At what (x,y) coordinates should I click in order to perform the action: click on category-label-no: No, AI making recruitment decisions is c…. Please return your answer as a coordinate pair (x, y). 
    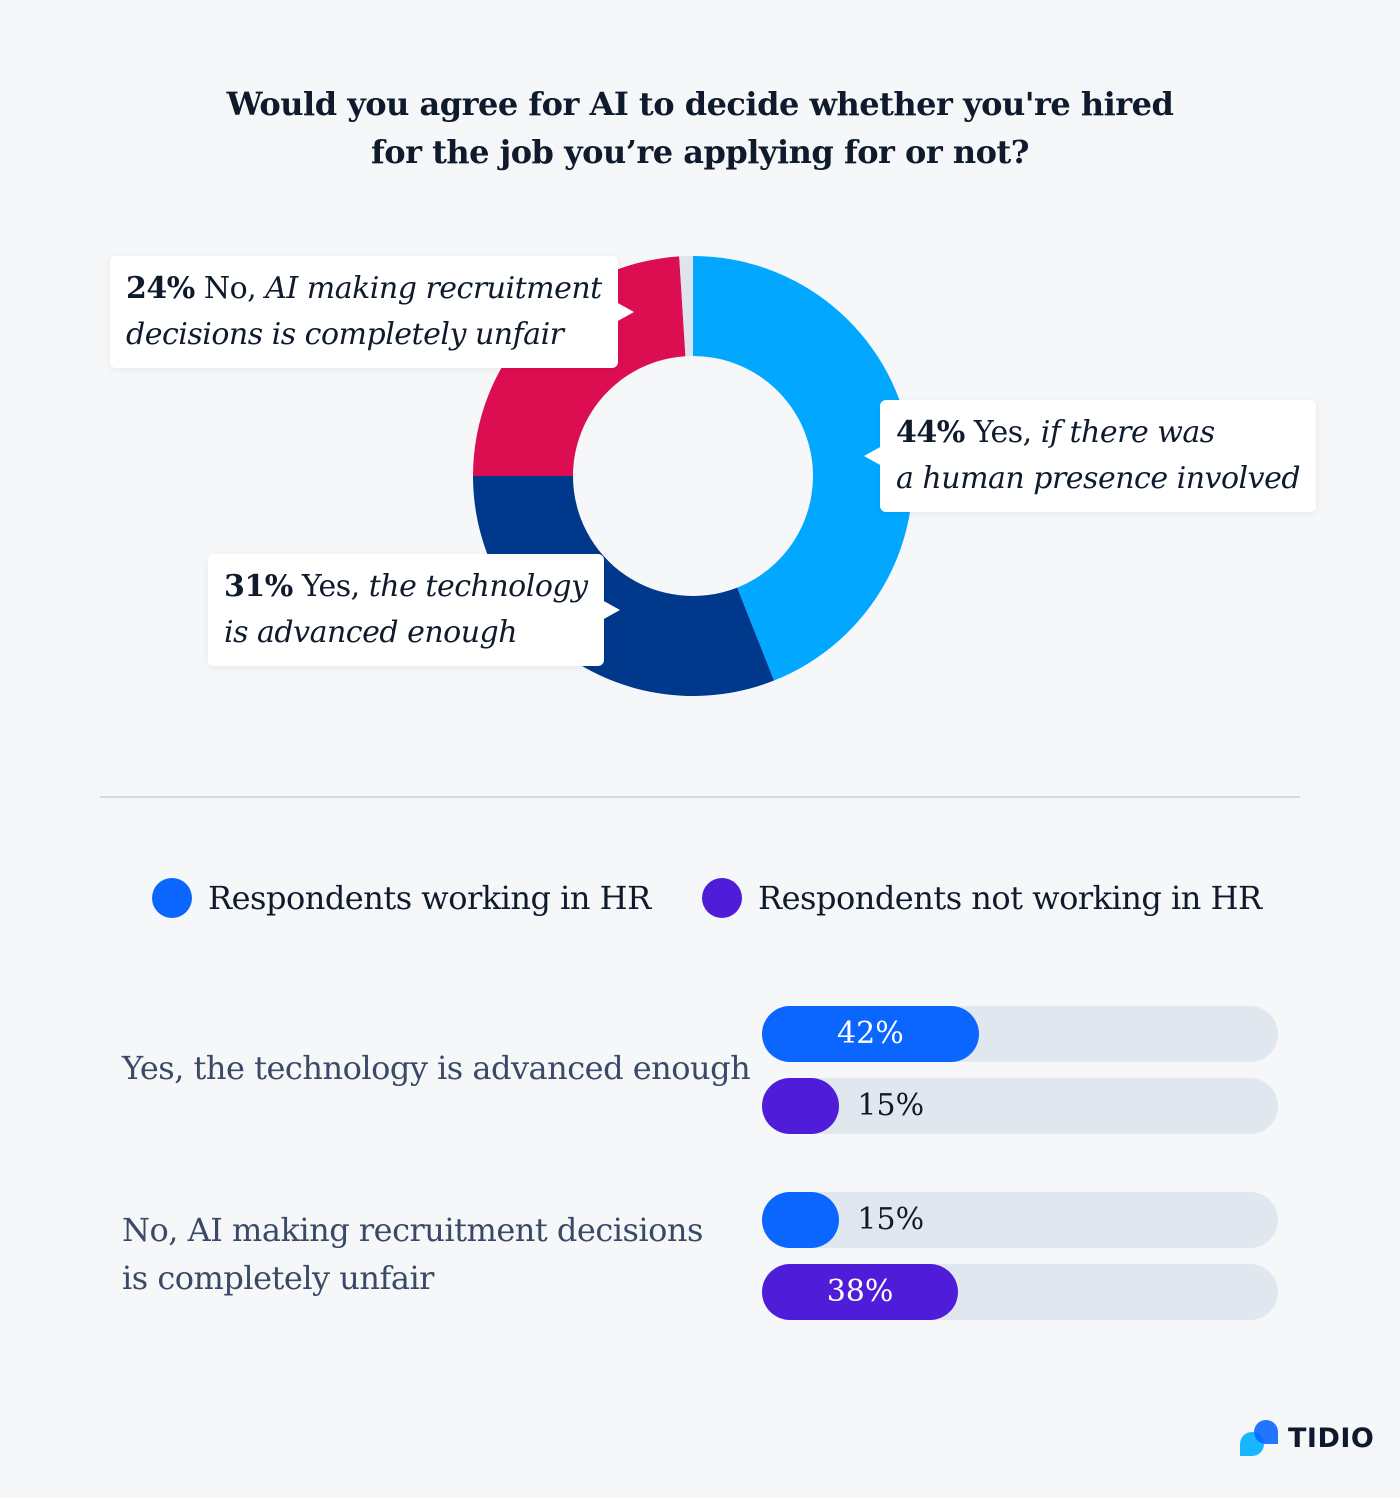
    Looking at the image, I should click on (412, 1254).